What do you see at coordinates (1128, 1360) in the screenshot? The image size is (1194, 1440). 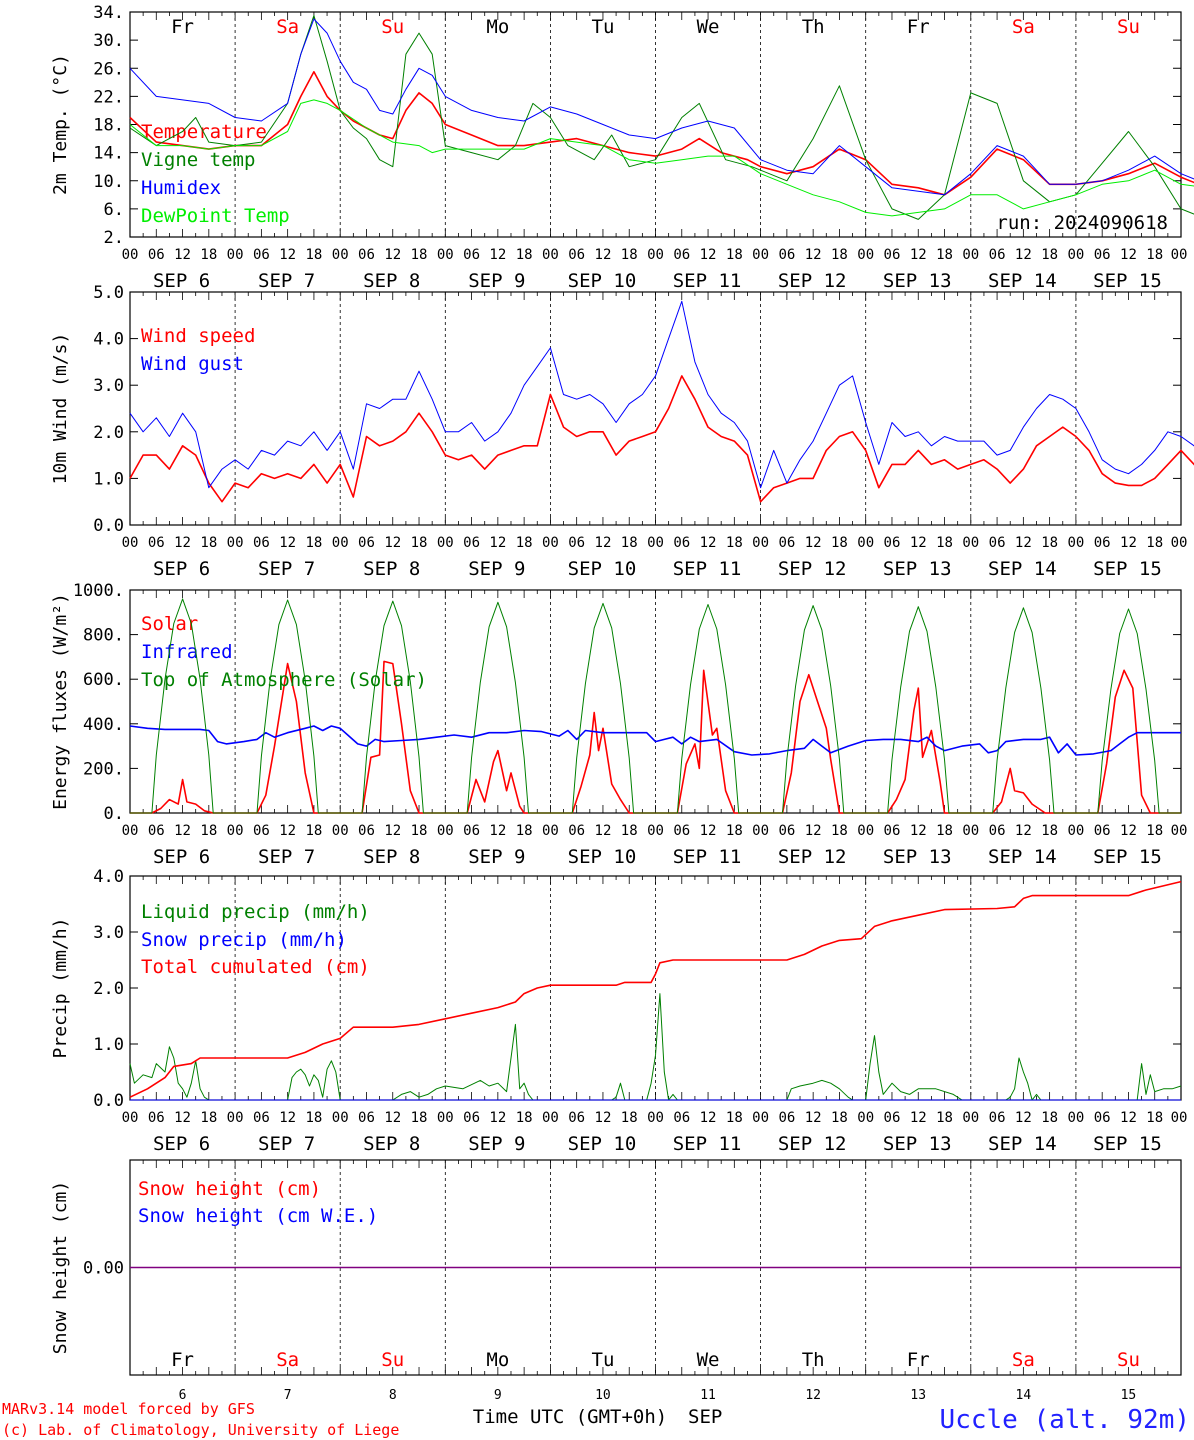 I see `day-name-label: Su` at bounding box center [1128, 1360].